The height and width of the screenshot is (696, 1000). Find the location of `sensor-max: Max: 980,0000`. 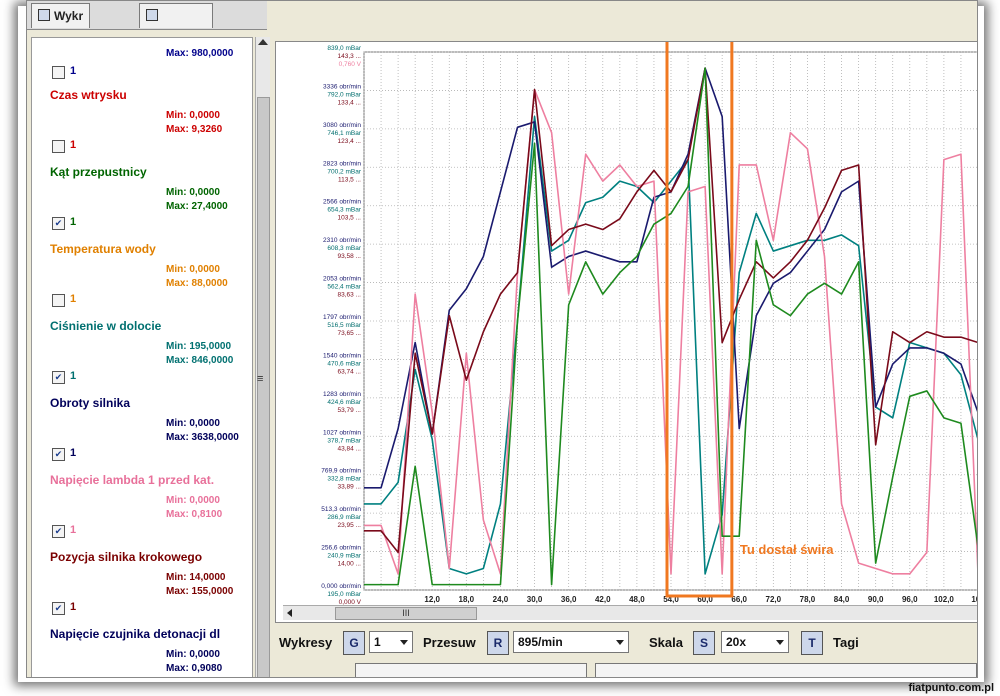

sensor-max: Max: 980,0000 is located at coordinates (200, 53).